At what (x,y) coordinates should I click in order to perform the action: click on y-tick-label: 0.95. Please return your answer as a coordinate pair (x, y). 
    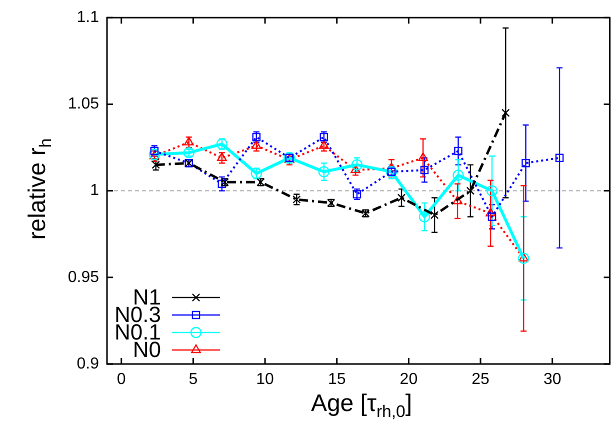
    Looking at the image, I should click on (84, 277).